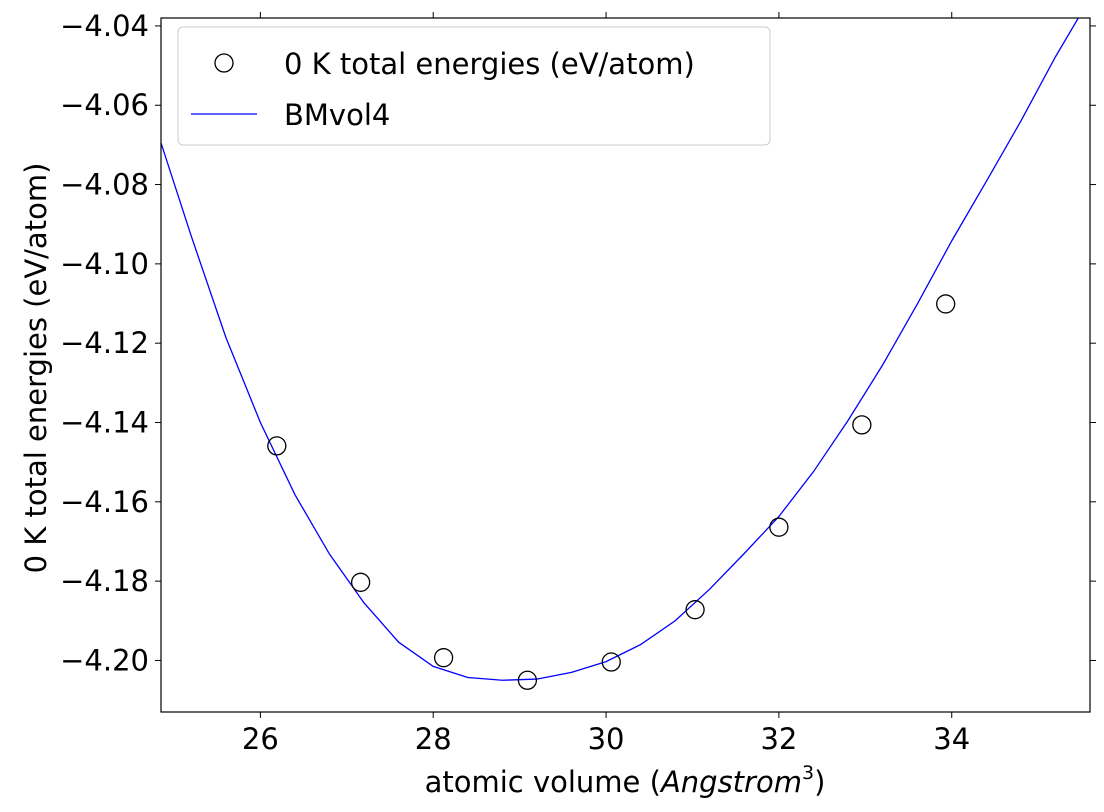 This screenshot has height=812, width=1104. What do you see at coordinates (104, 423) in the screenshot?
I see `y-tick-label: −4.14` at bounding box center [104, 423].